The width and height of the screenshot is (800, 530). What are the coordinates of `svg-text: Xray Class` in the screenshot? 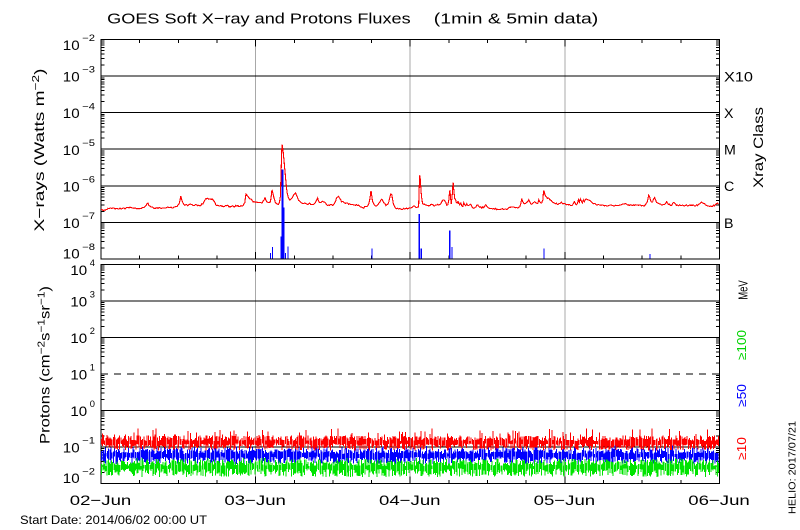 It's located at (758, 147).